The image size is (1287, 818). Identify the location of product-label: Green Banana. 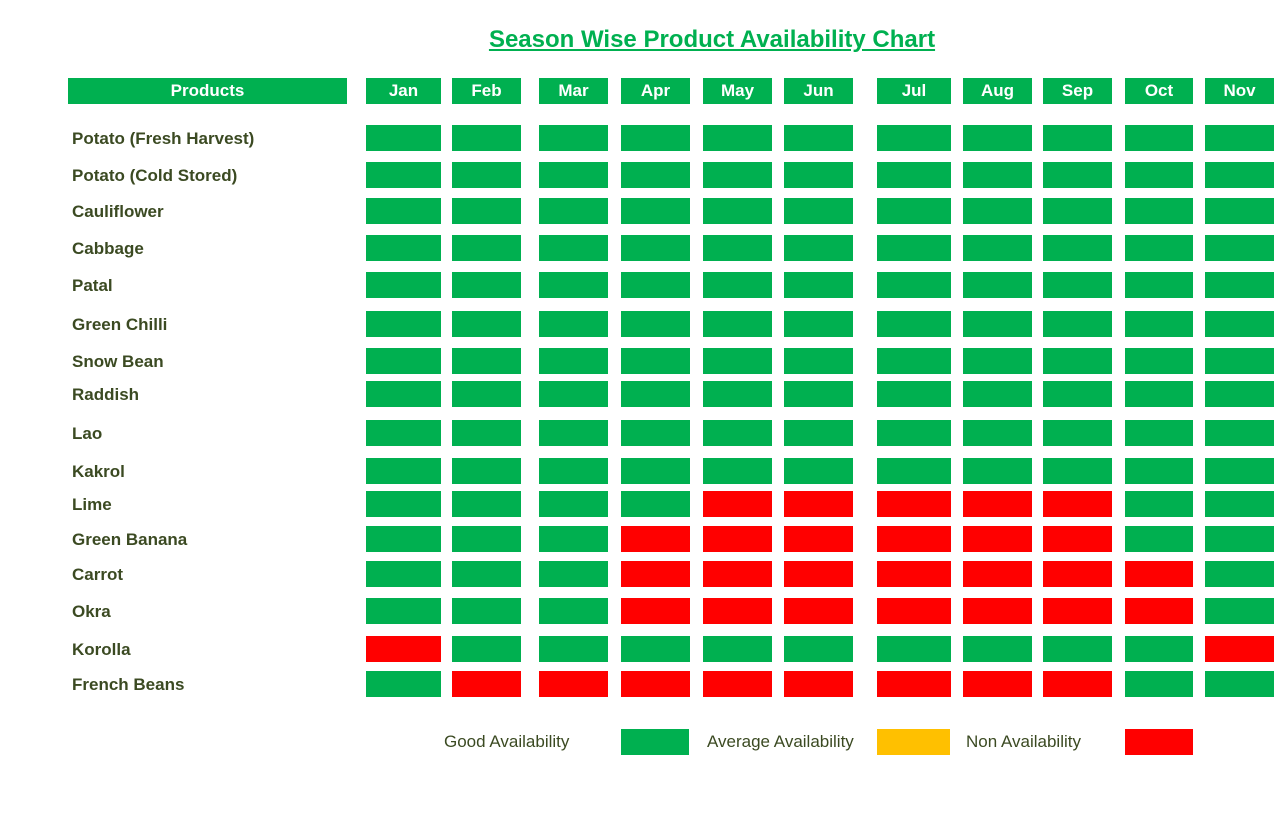
(130, 539).